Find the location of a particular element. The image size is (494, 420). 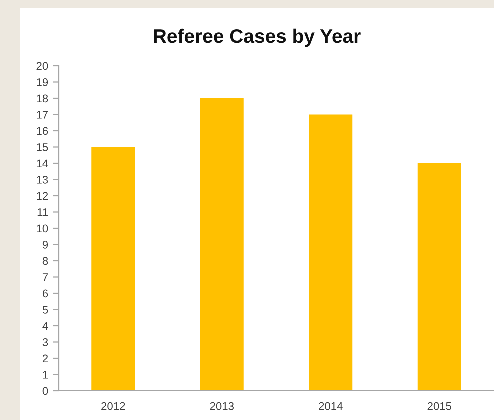

y-tick-label: 20 is located at coordinates (42, 66).